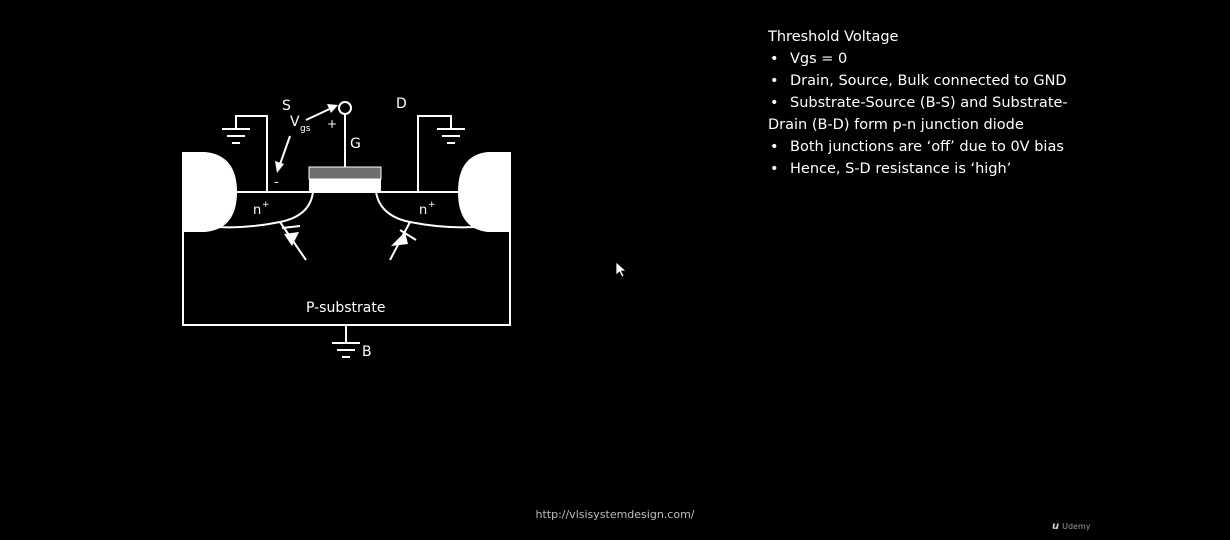 The image size is (1230, 540). I want to click on notes-bullet: Substrate-Source (B-S) and Substrate-, so click(933, 103).